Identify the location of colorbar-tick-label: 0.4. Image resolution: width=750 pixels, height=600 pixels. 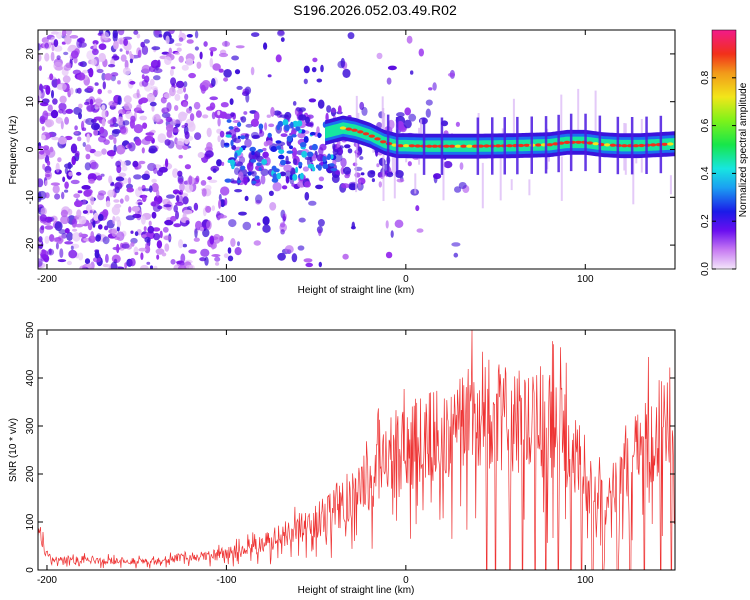
(705, 173).